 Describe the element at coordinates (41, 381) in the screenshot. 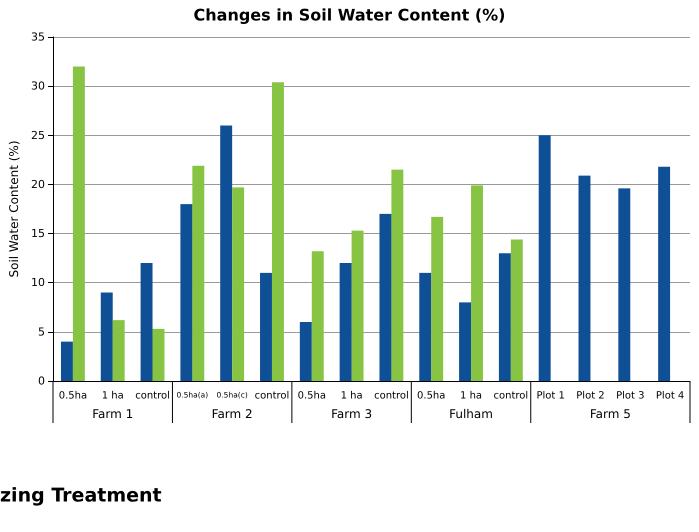

I see `y-tick-label: 0` at that location.